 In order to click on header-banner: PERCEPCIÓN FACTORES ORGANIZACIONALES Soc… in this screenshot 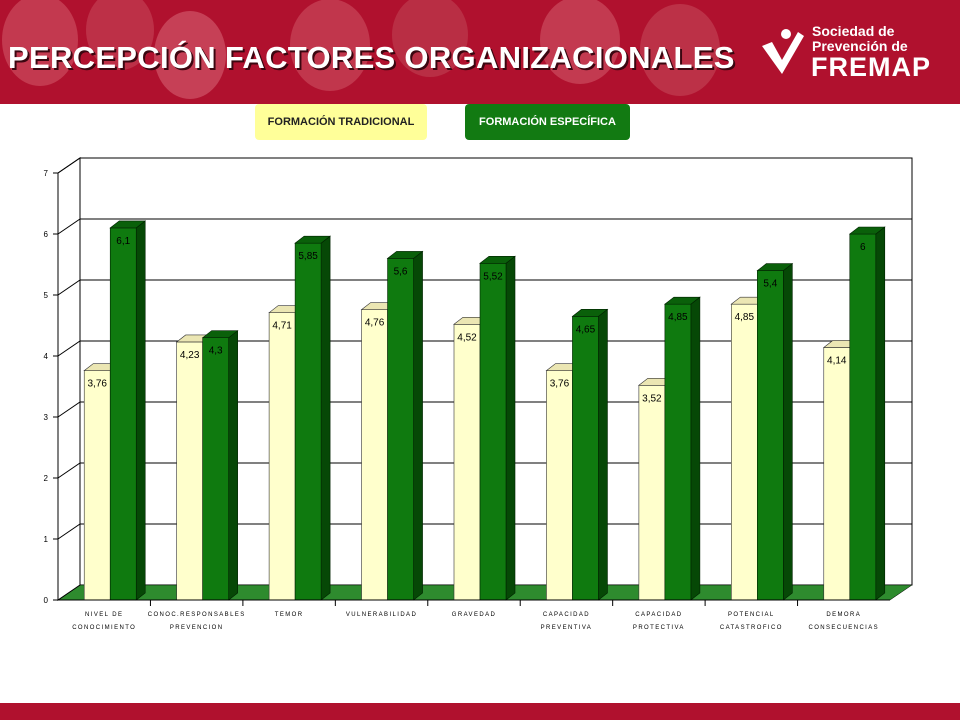, I will do `click(480, 52)`.